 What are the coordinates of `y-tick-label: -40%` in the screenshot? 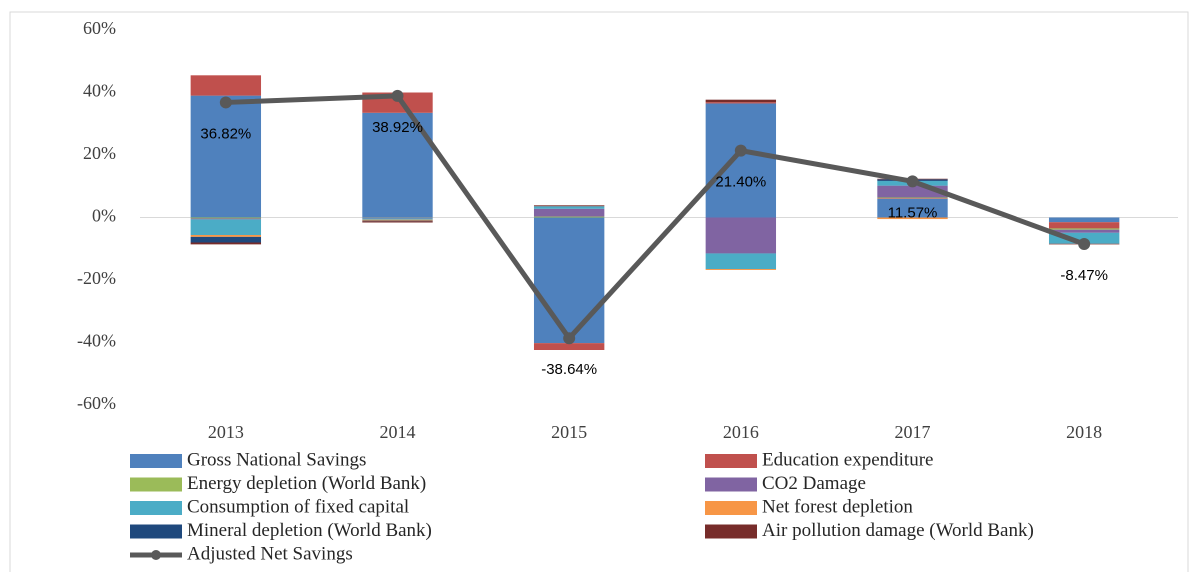 It's located at (96, 341).